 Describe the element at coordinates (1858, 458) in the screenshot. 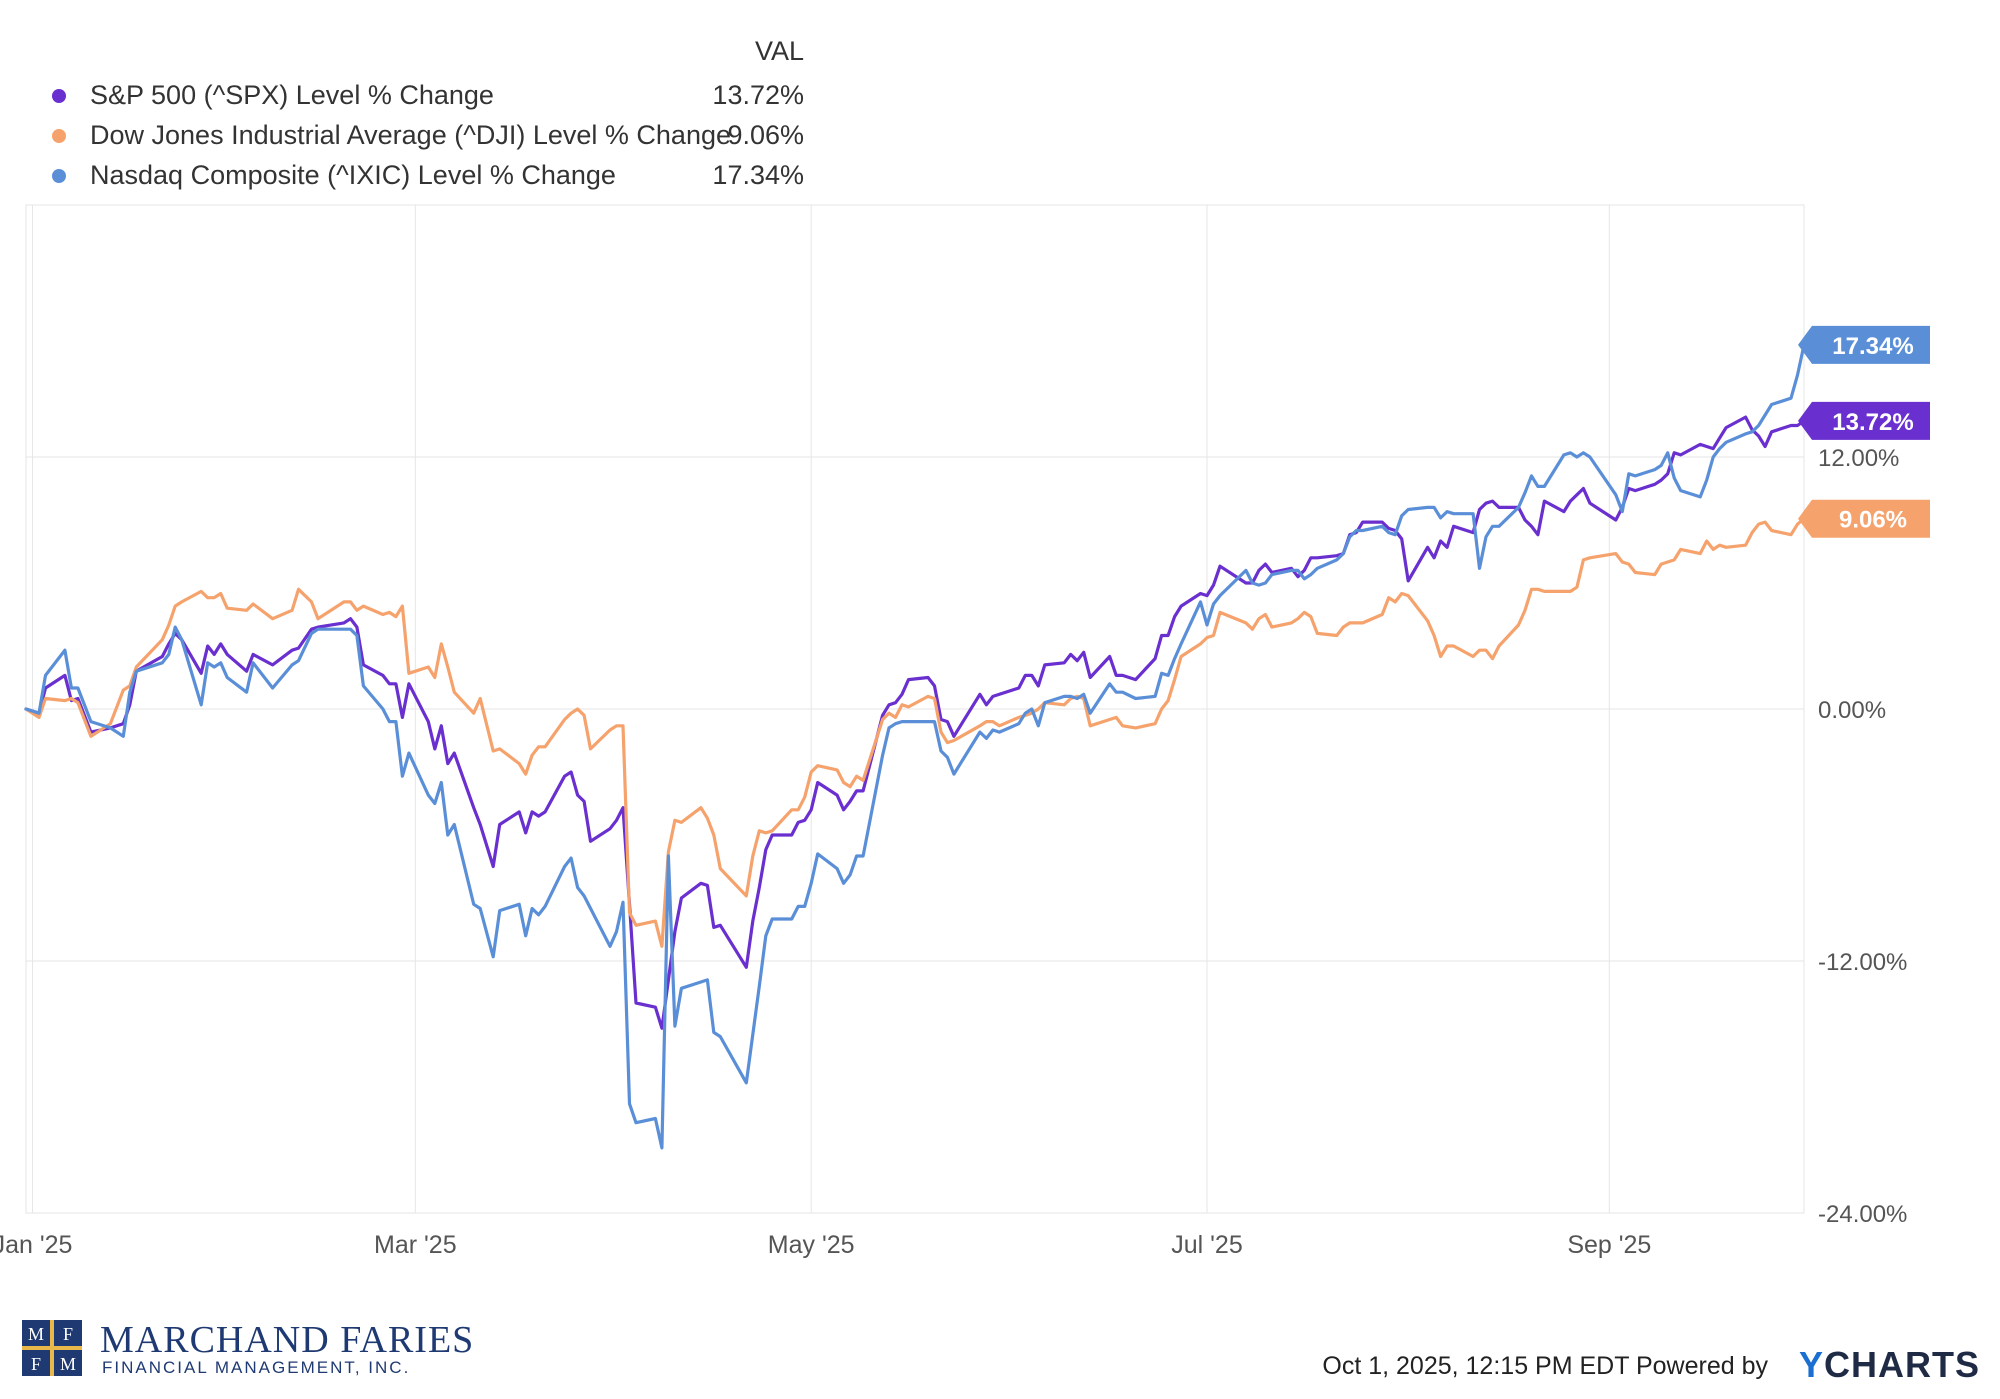

I see `y-tick-label: 12.00%` at that location.